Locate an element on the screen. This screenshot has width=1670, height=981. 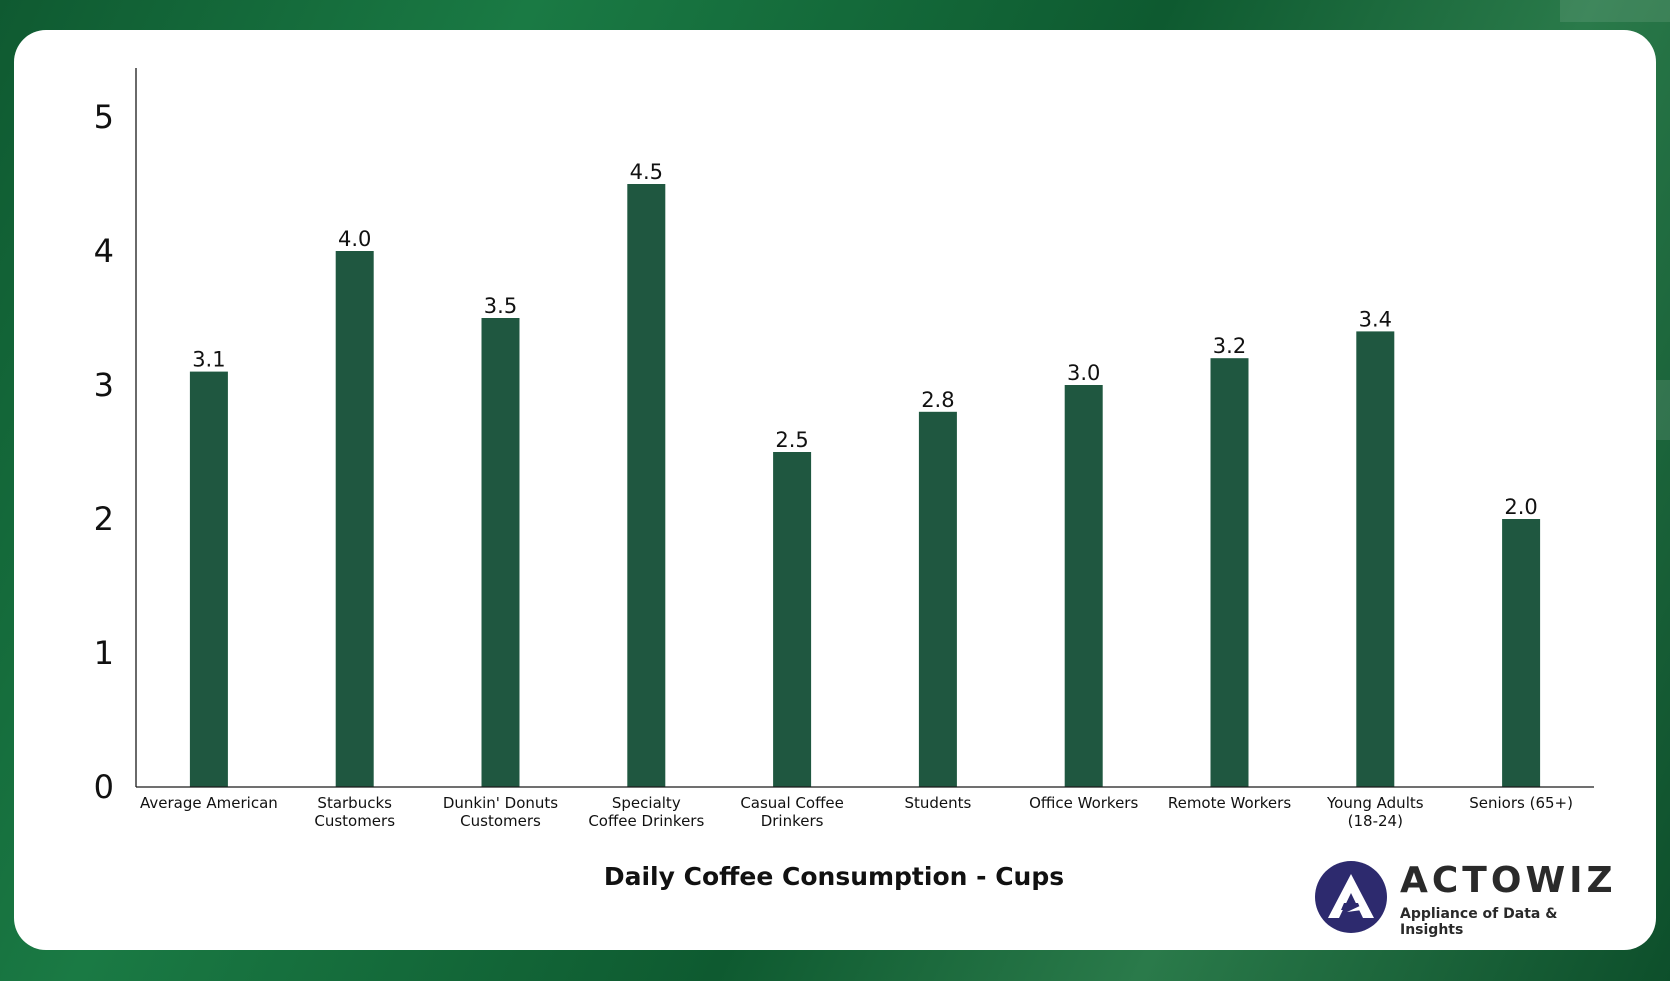
bar-value-label: 2.0 is located at coordinates (1520, 507).